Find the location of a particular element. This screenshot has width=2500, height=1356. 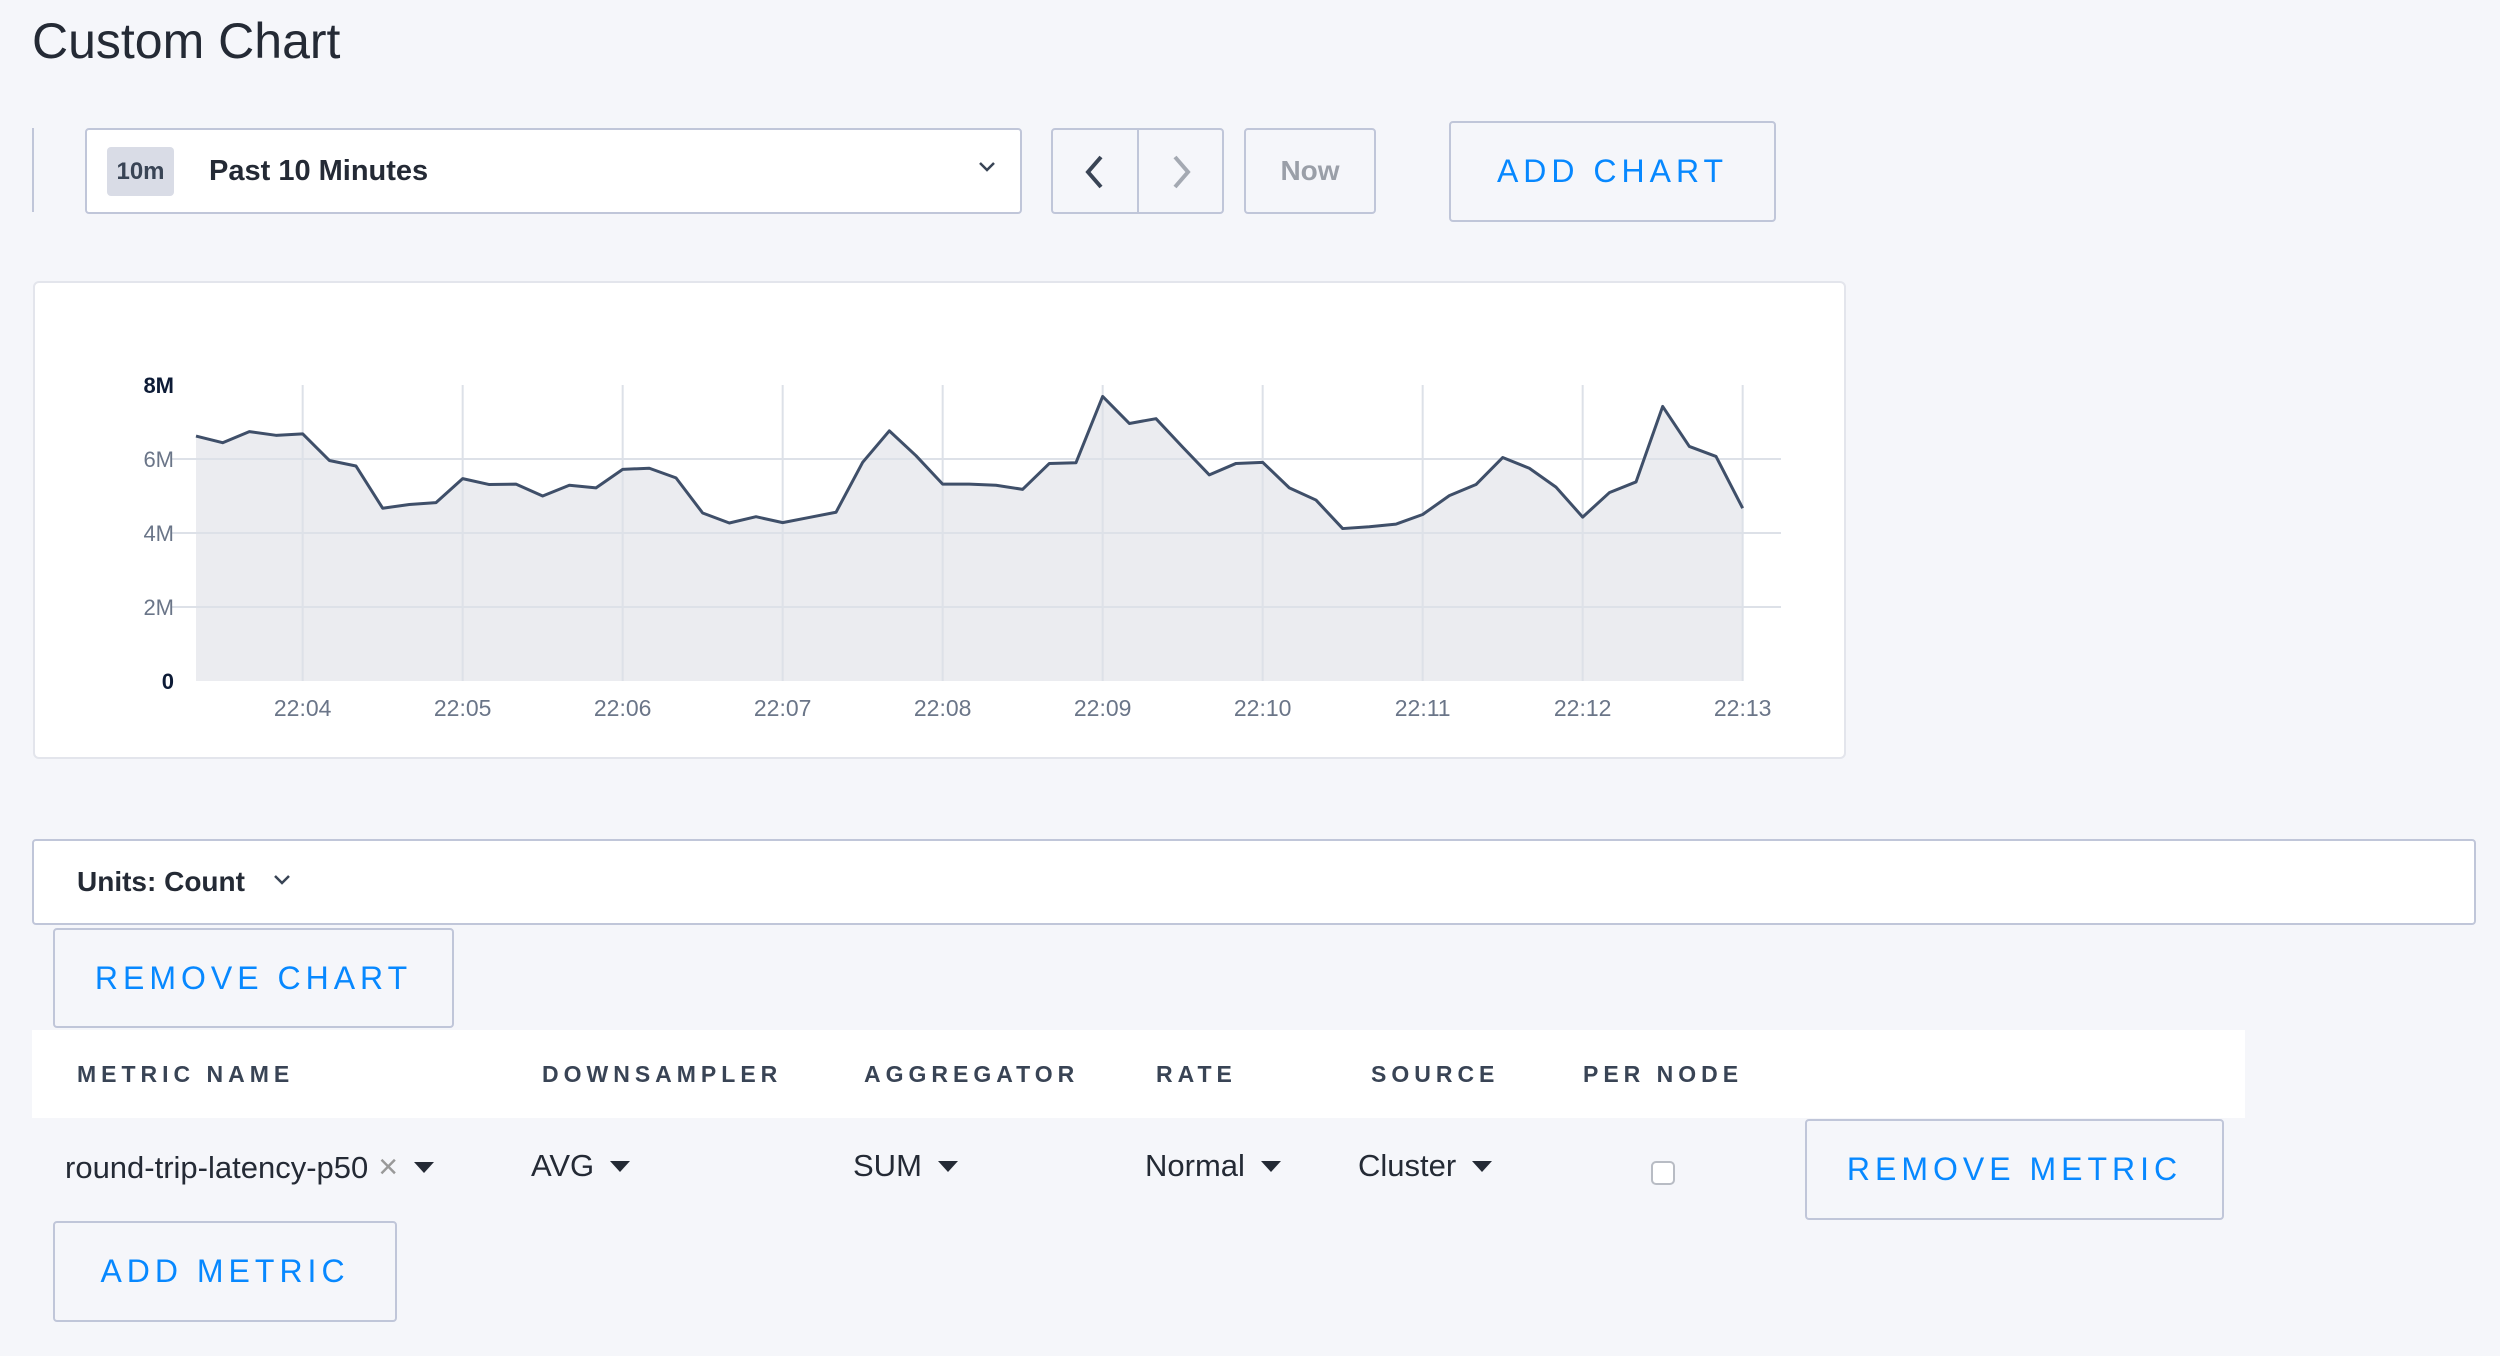

header-aggregator: AGGREGATOR is located at coordinates (972, 1074).